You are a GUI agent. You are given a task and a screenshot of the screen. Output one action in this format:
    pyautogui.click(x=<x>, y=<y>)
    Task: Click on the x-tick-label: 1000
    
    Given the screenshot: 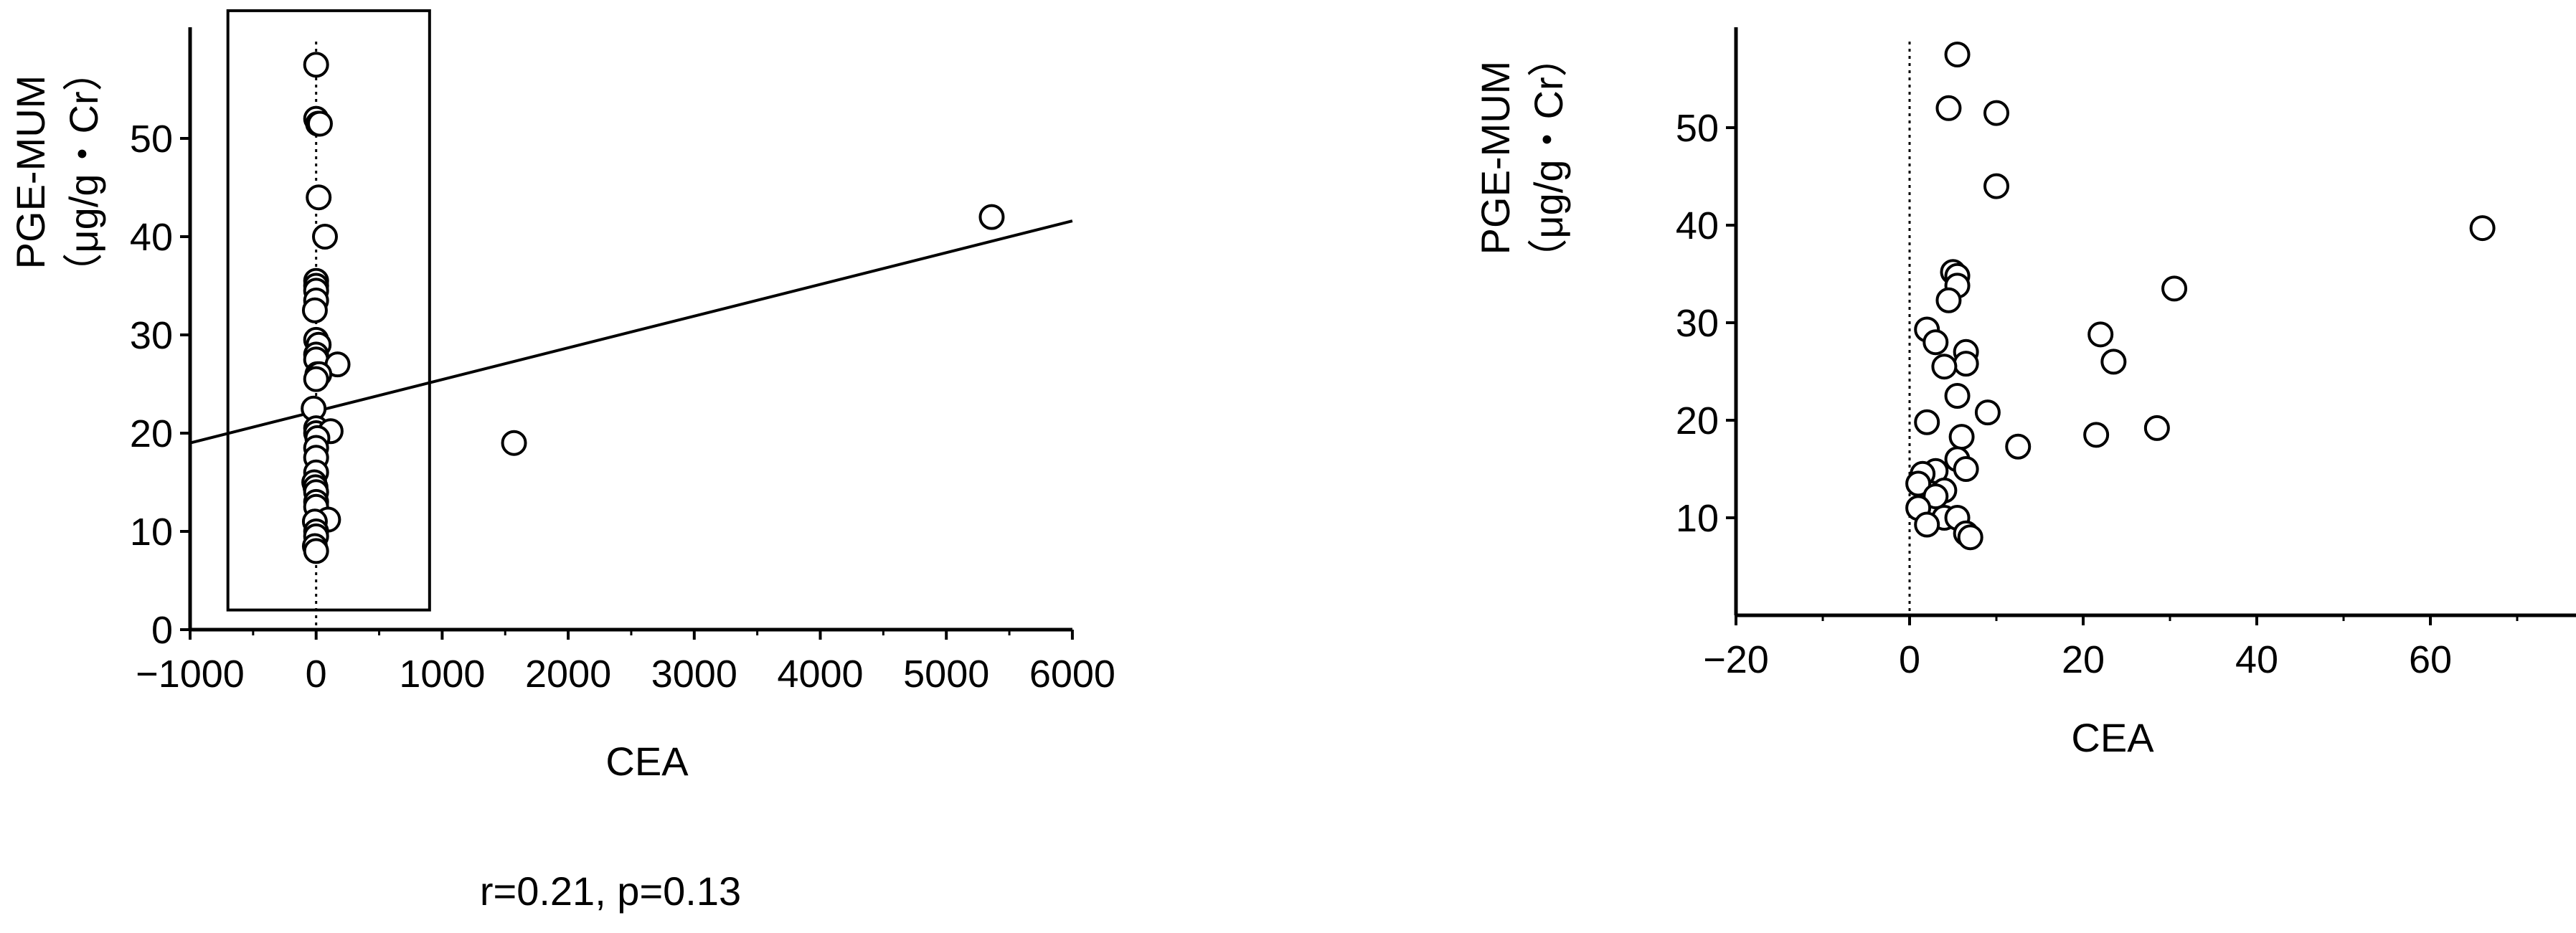 What is the action you would take?
    pyautogui.click(x=442, y=674)
    